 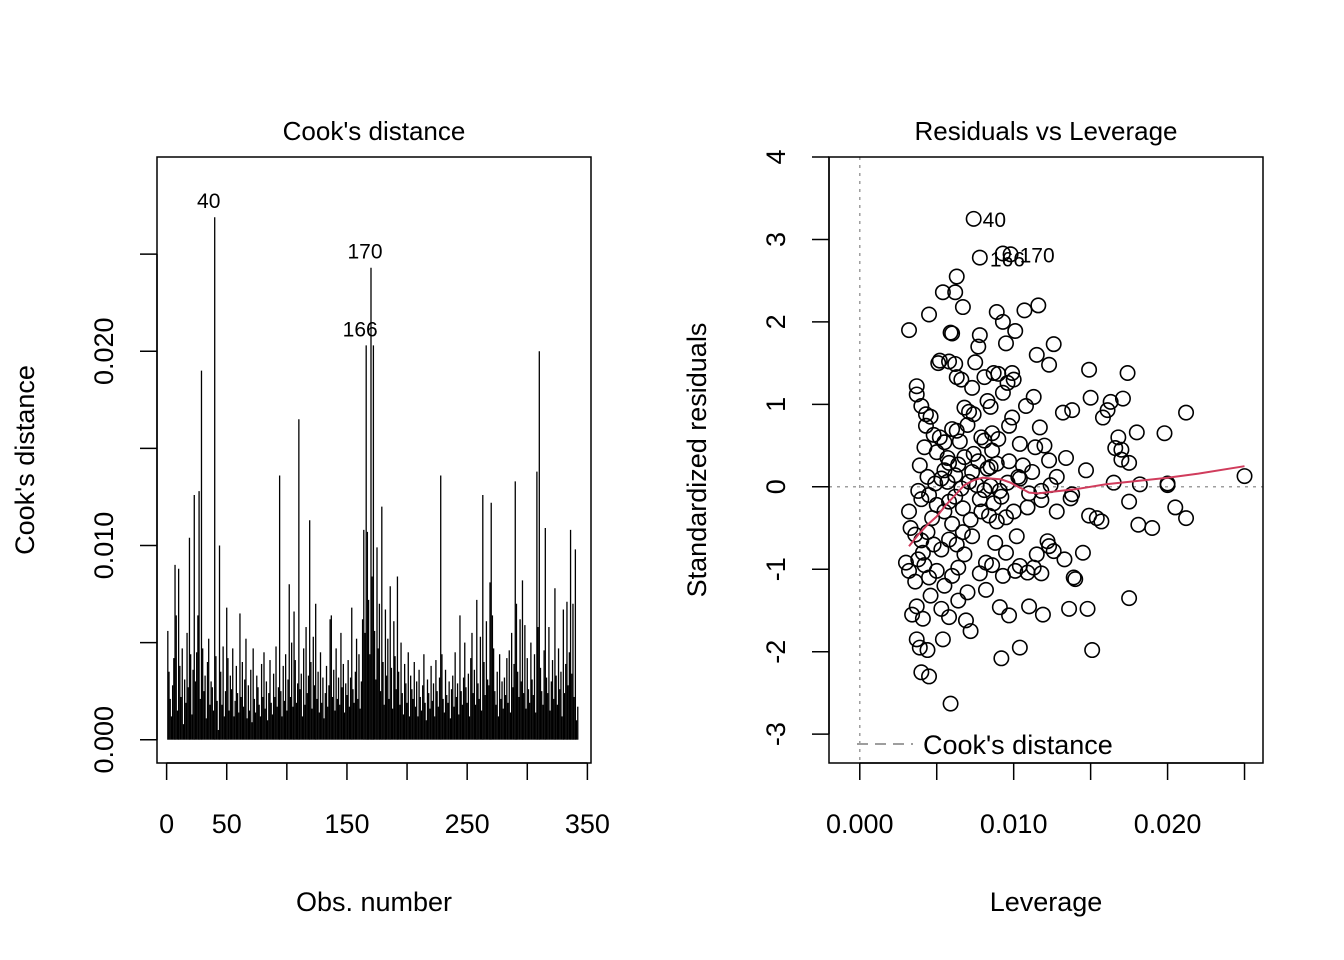 I want to click on residuals-vs-leverage-title: Residuals vs Leverage, so click(x=1045, y=131).